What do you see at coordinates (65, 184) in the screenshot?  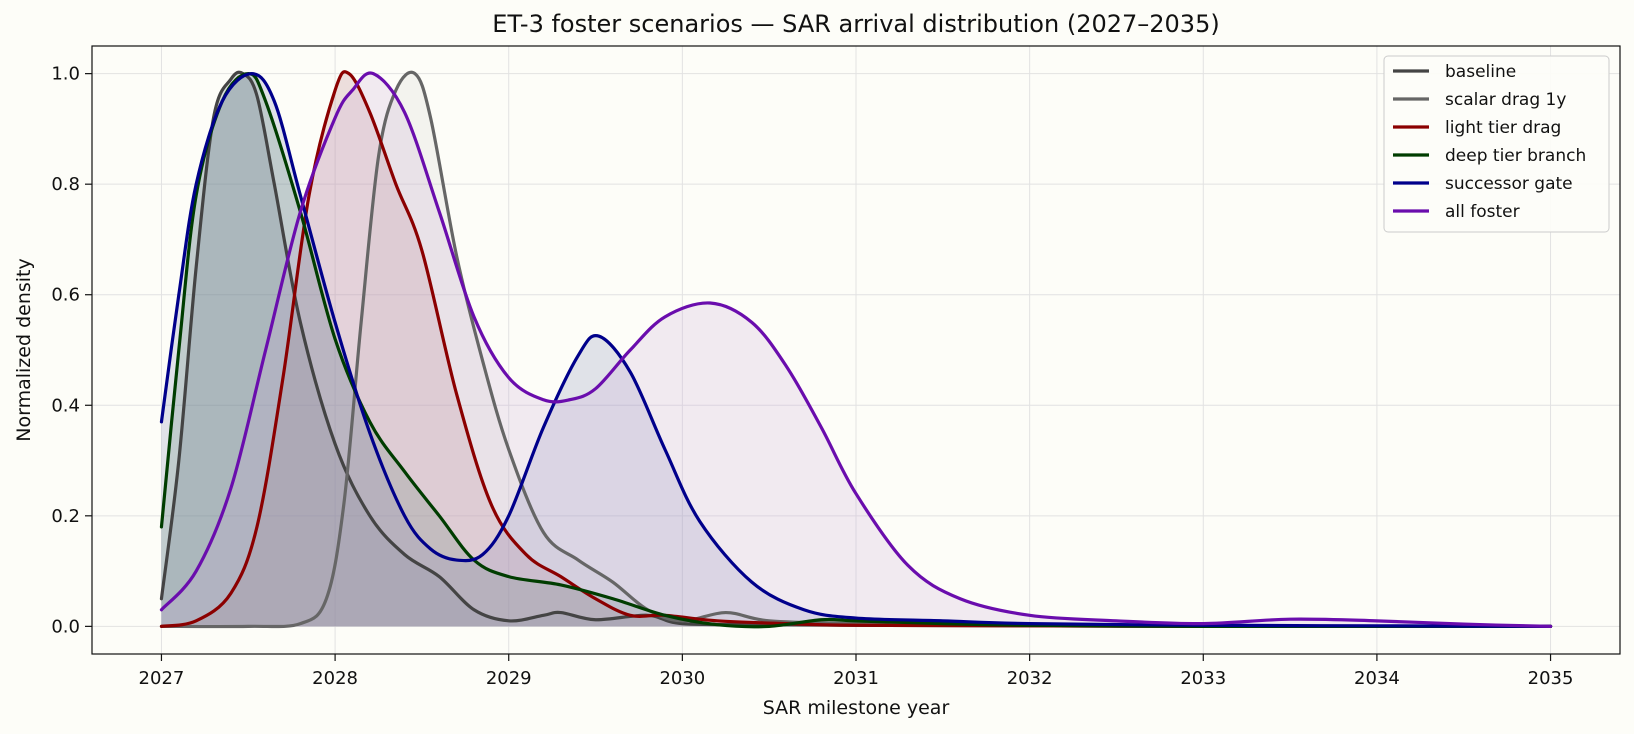 I see `y-tick-label: 0.8` at bounding box center [65, 184].